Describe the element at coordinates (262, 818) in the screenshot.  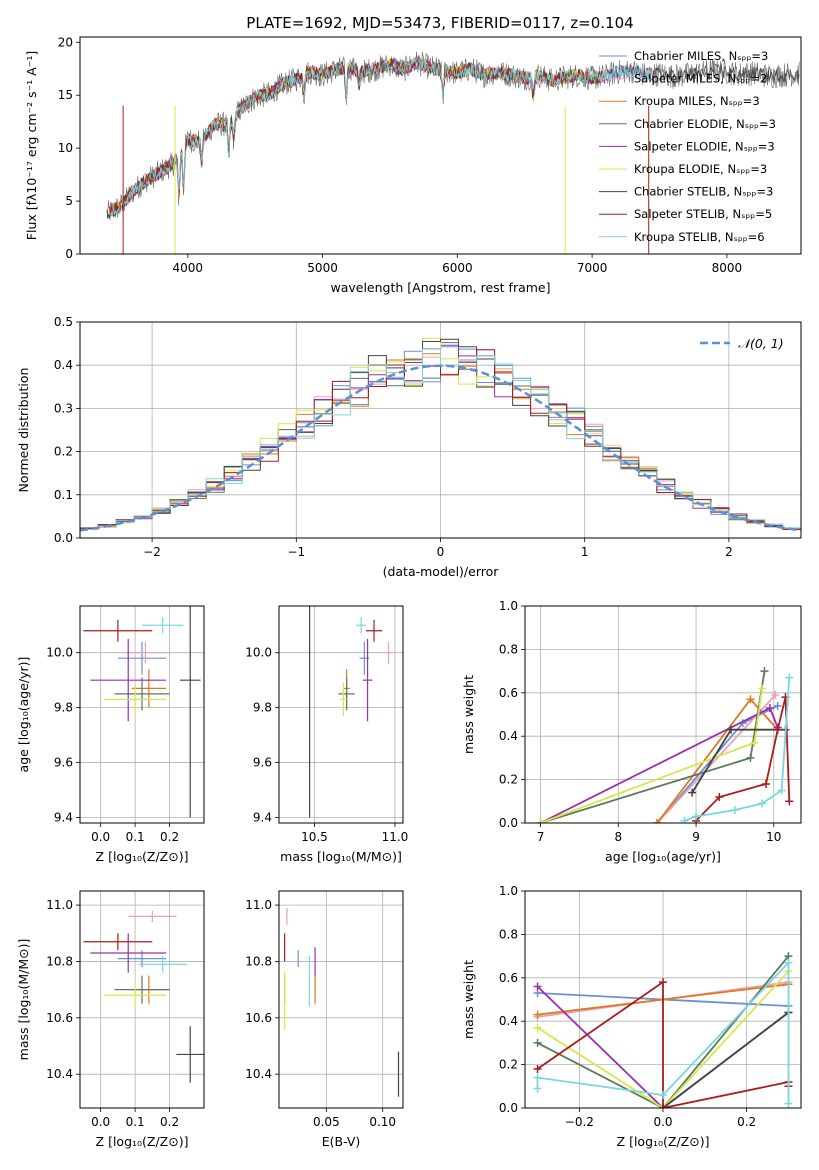
I see `y-tick-label: 9.4` at that location.